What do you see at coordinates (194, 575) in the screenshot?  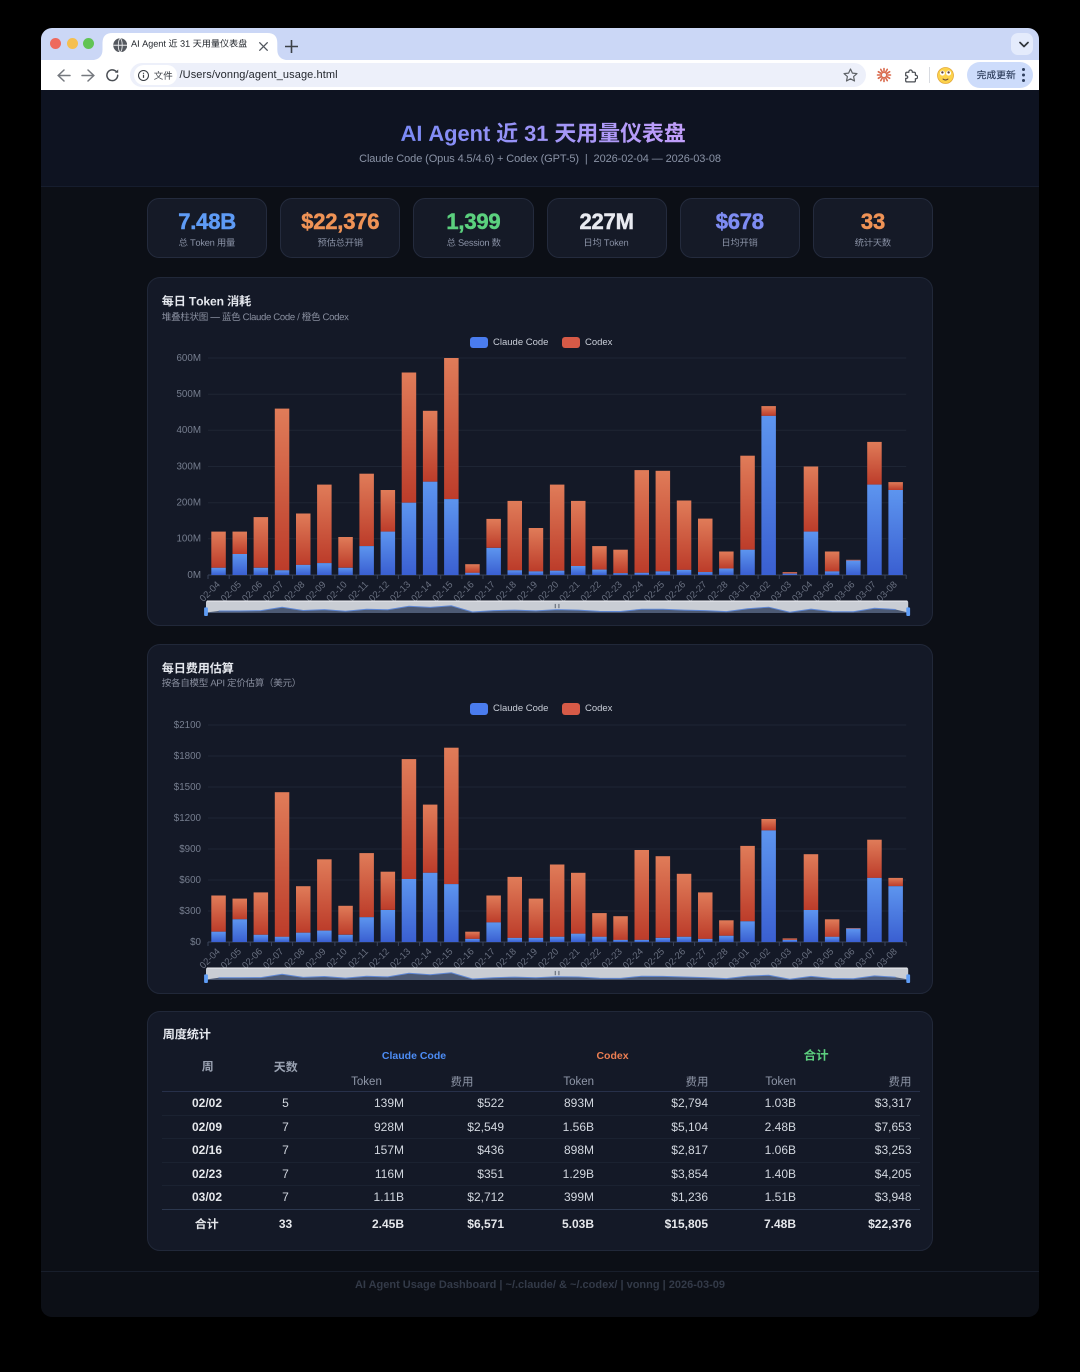 I see `svg-text: 0M` at bounding box center [194, 575].